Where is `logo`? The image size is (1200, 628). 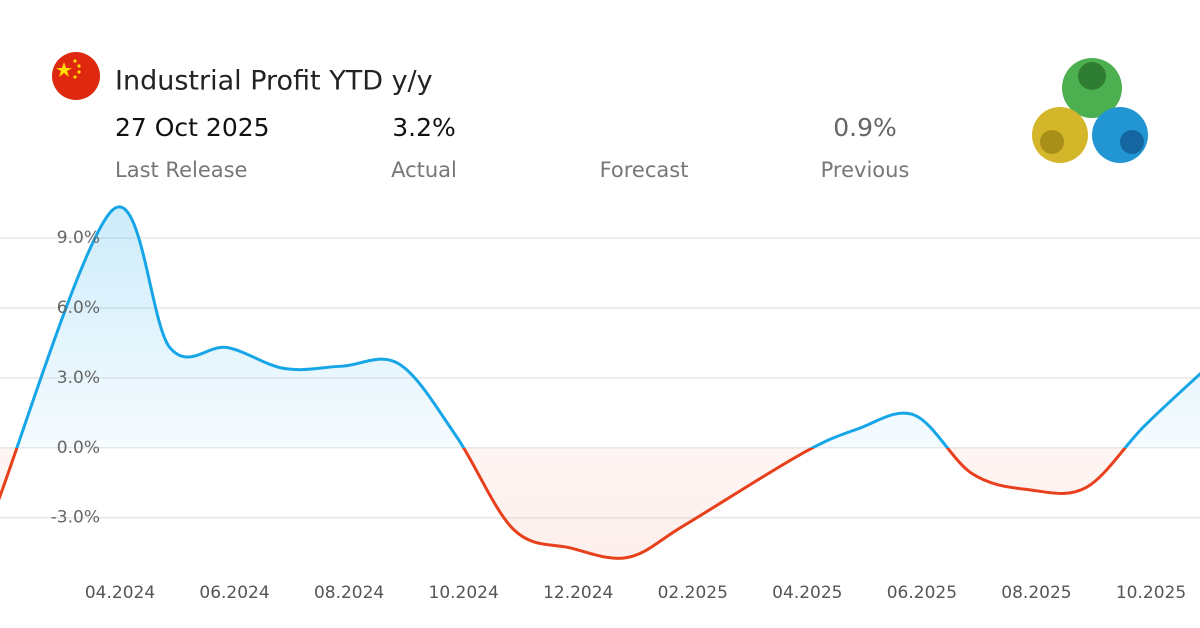 logo is located at coordinates (1090, 110).